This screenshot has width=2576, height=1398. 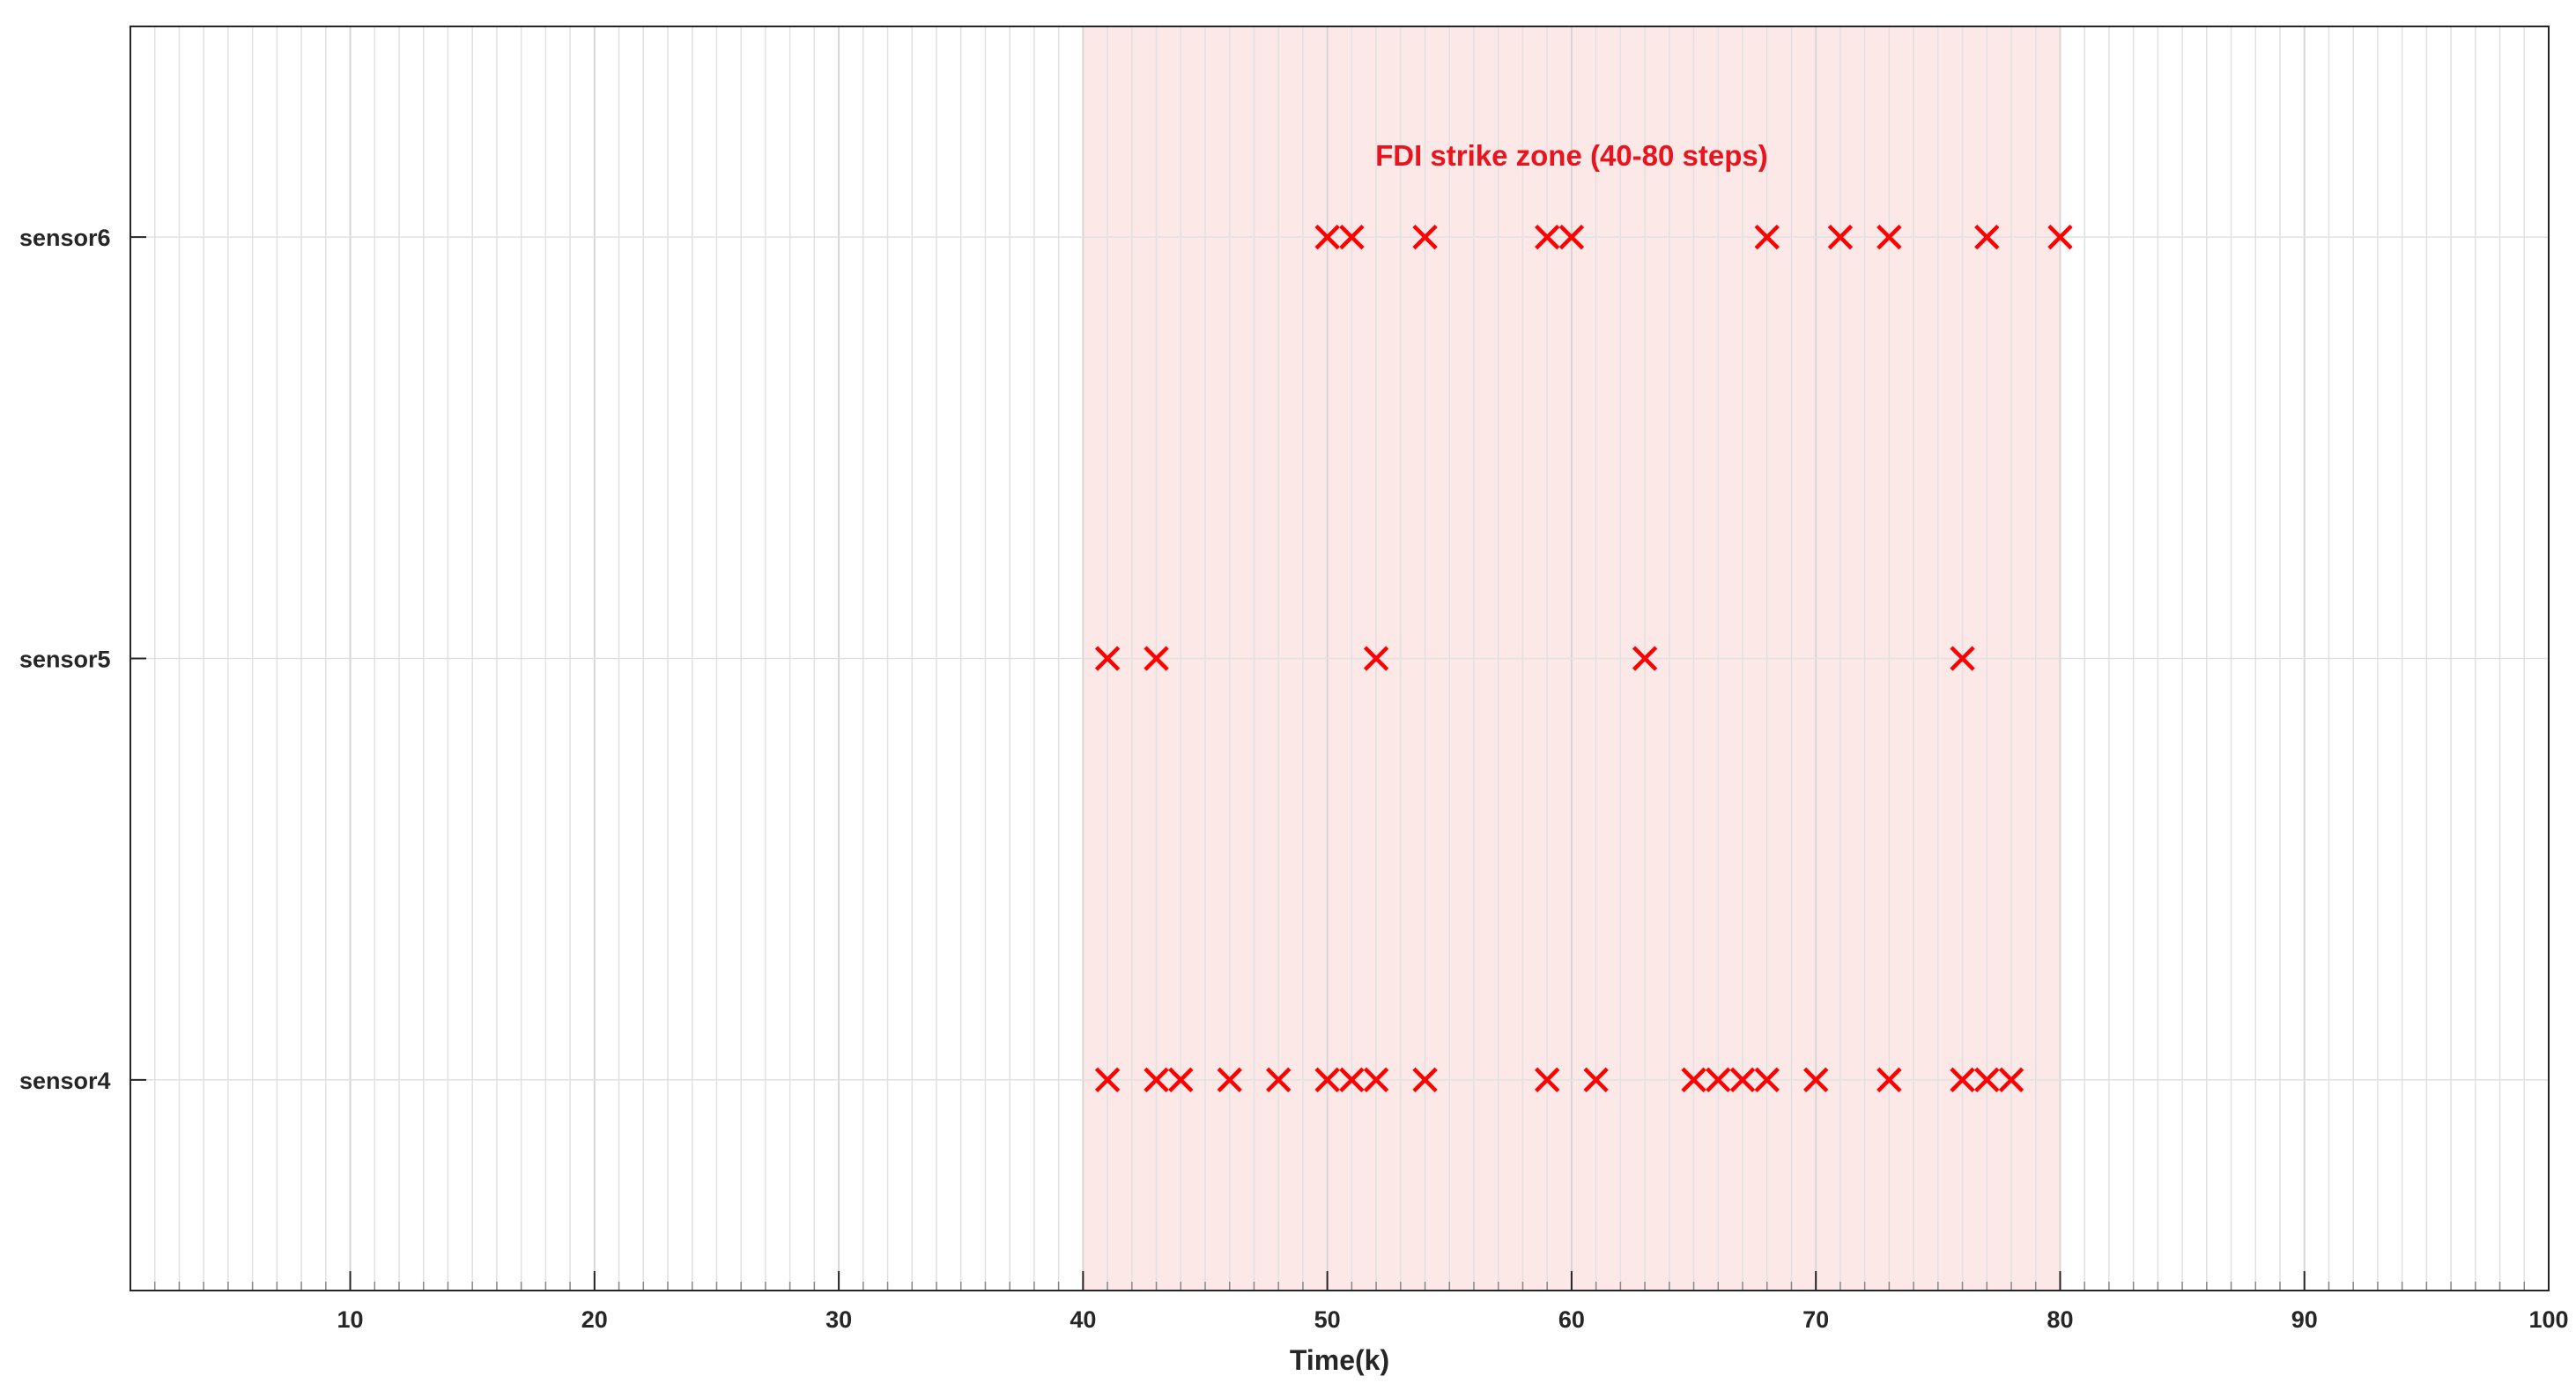 What do you see at coordinates (2060, 1319) in the screenshot?
I see `x-tick-label: 80` at bounding box center [2060, 1319].